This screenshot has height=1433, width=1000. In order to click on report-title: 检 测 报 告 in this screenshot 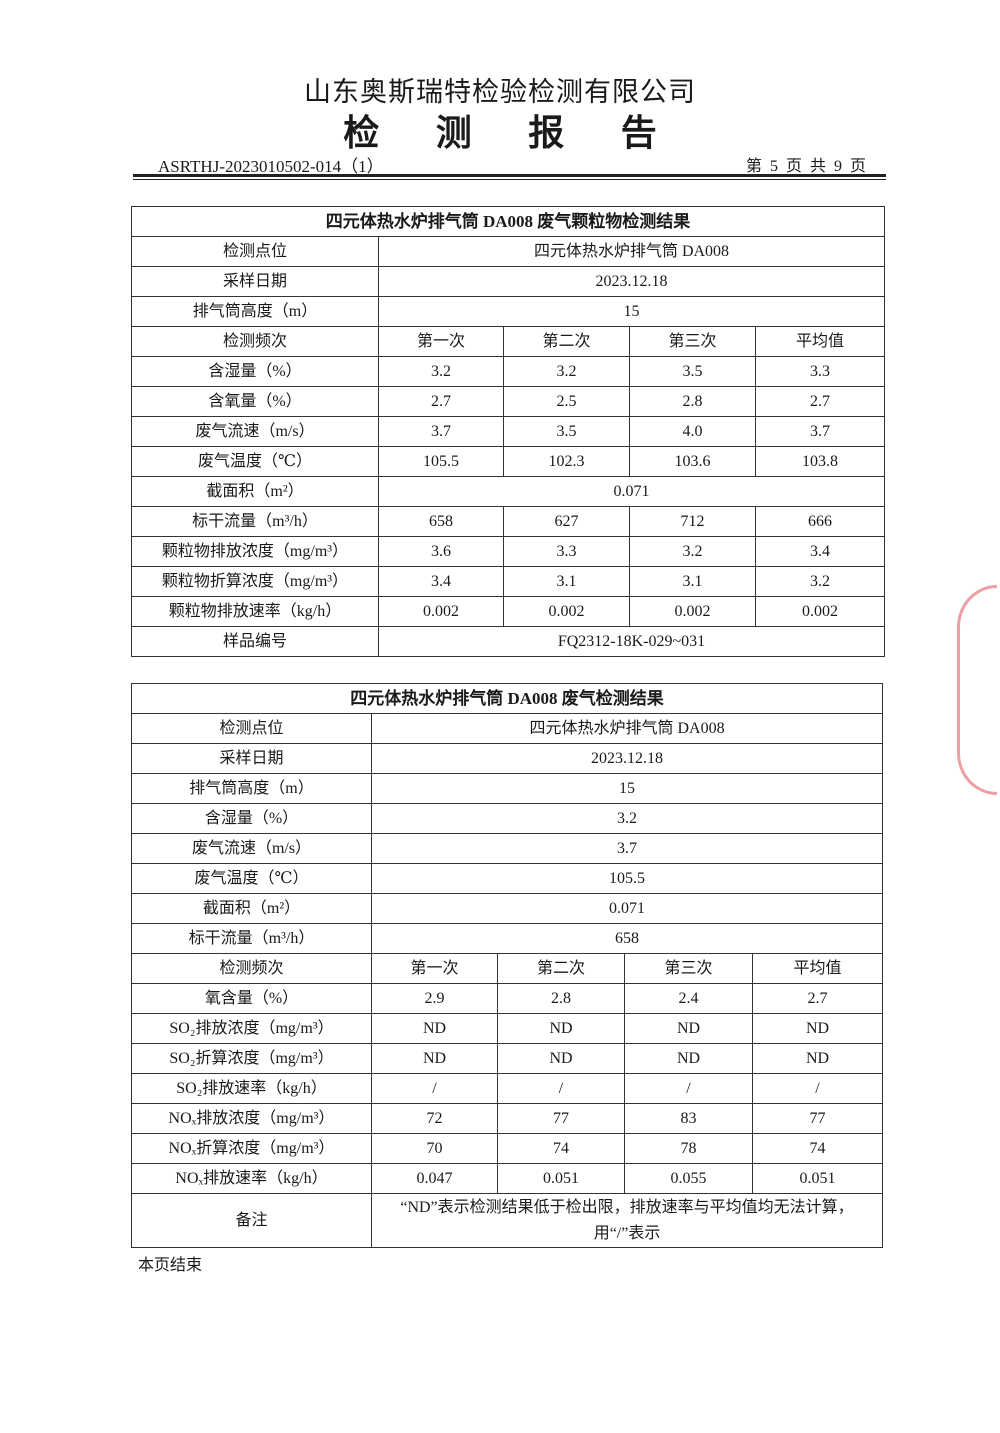, I will do `click(511, 133)`.